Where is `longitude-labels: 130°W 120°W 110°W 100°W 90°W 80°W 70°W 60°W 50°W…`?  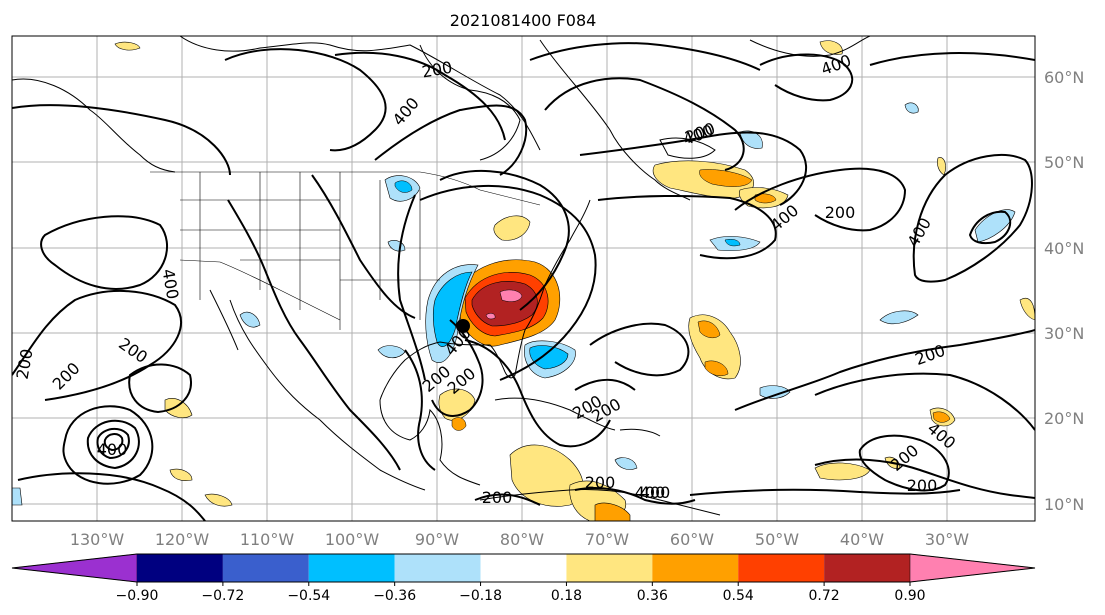 longitude-labels: 130°W 120°W 110°W 100°W 90°W 80°W 70°W 60°W 50°W… is located at coordinates (519, 539).